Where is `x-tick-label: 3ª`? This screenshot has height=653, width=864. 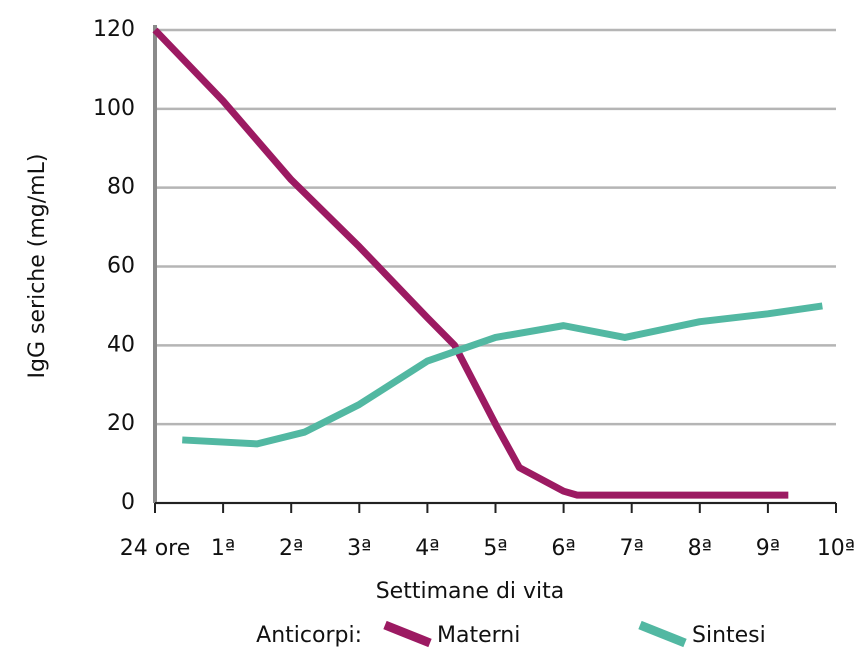 x-tick-label: 3ª is located at coordinates (359, 548).